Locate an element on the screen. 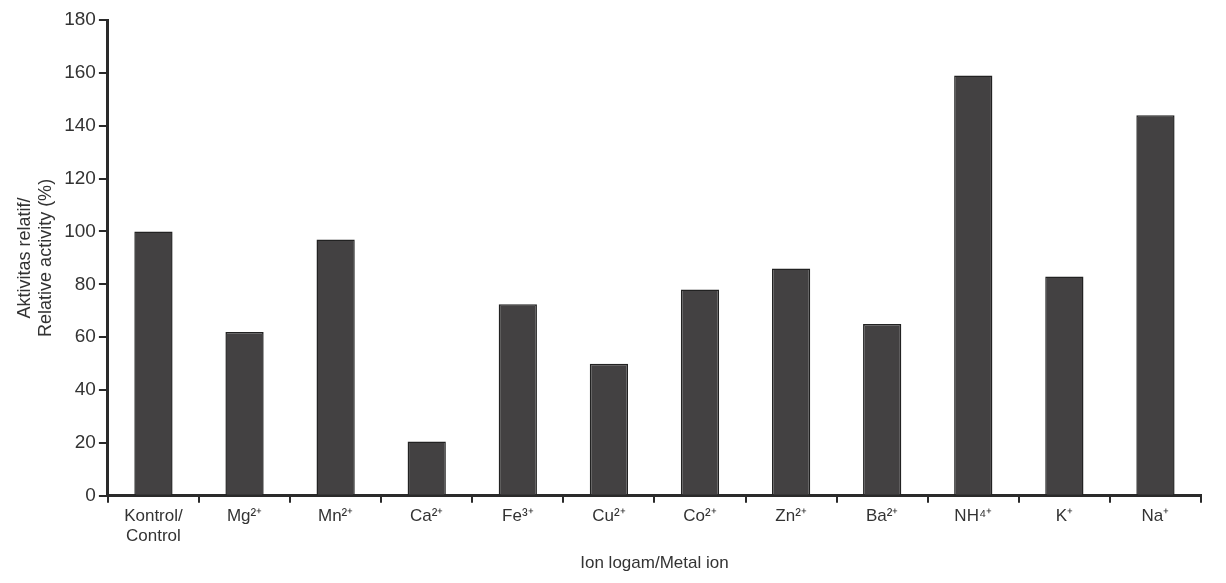 The image size is (1226, 583). y-tick-label: 20 is located at coordinates (85, 442).